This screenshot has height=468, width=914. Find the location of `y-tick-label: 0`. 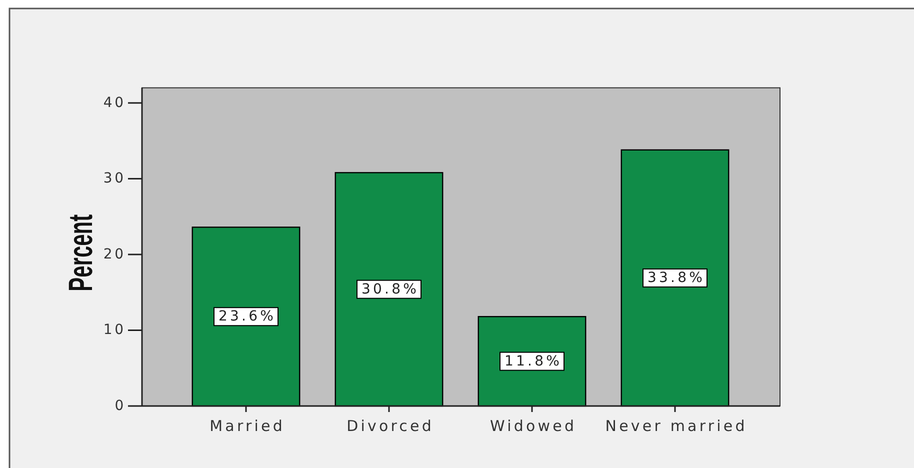

y-tick-label: 0 is located at coordinates (120, 406).